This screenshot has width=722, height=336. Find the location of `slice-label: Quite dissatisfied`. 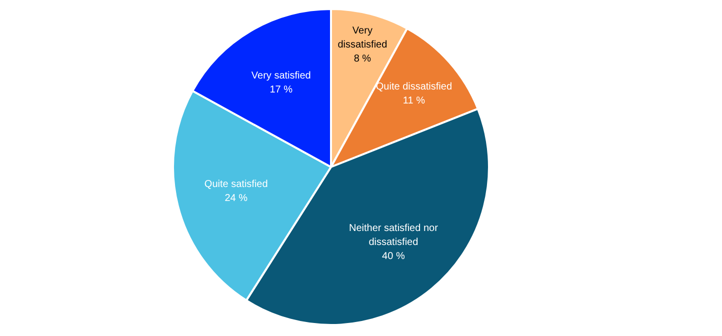

slice-label: Quite dissatisfied is located at coordinates (414, 87).